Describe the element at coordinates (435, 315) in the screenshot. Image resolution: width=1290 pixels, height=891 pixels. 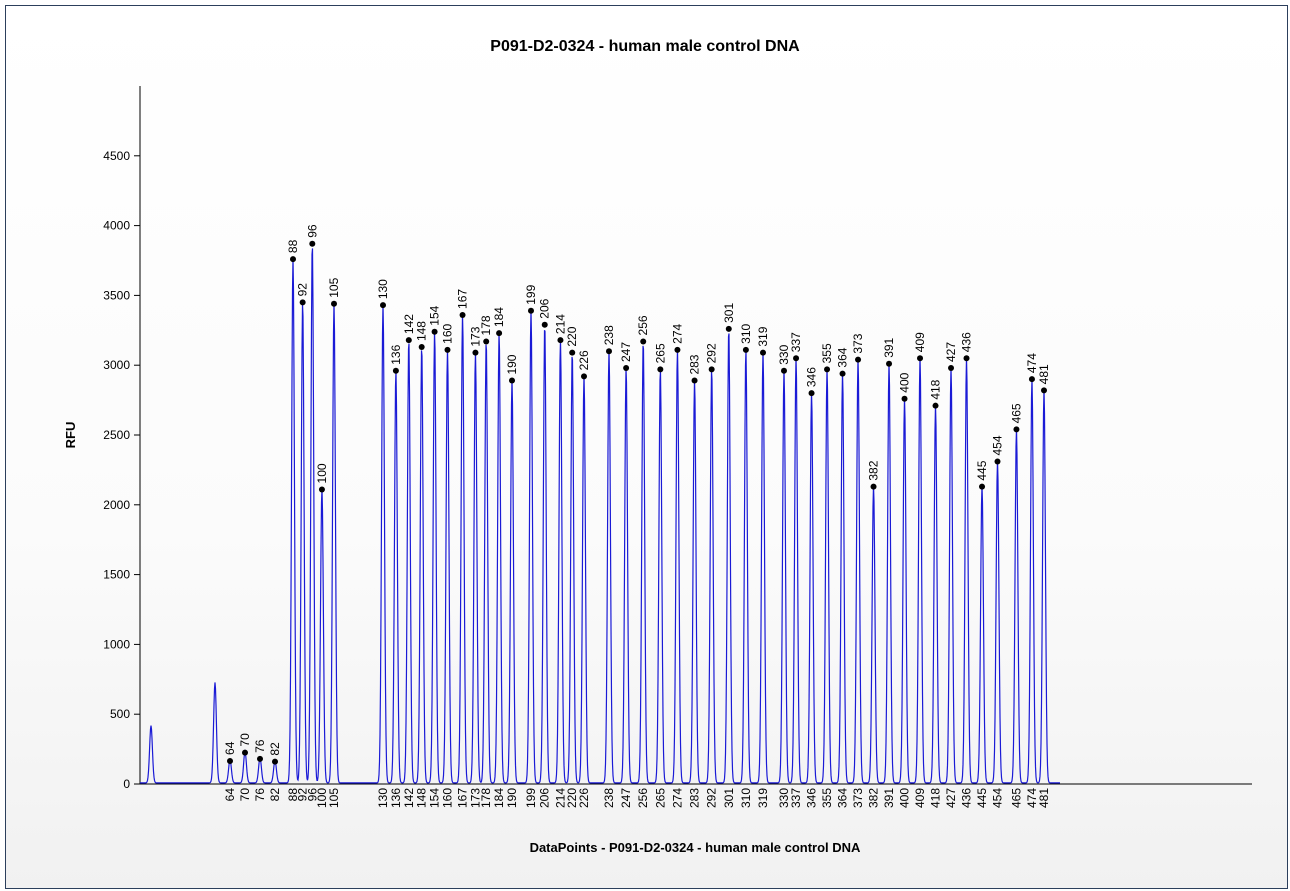
I see `peak-label: 154` at that location.